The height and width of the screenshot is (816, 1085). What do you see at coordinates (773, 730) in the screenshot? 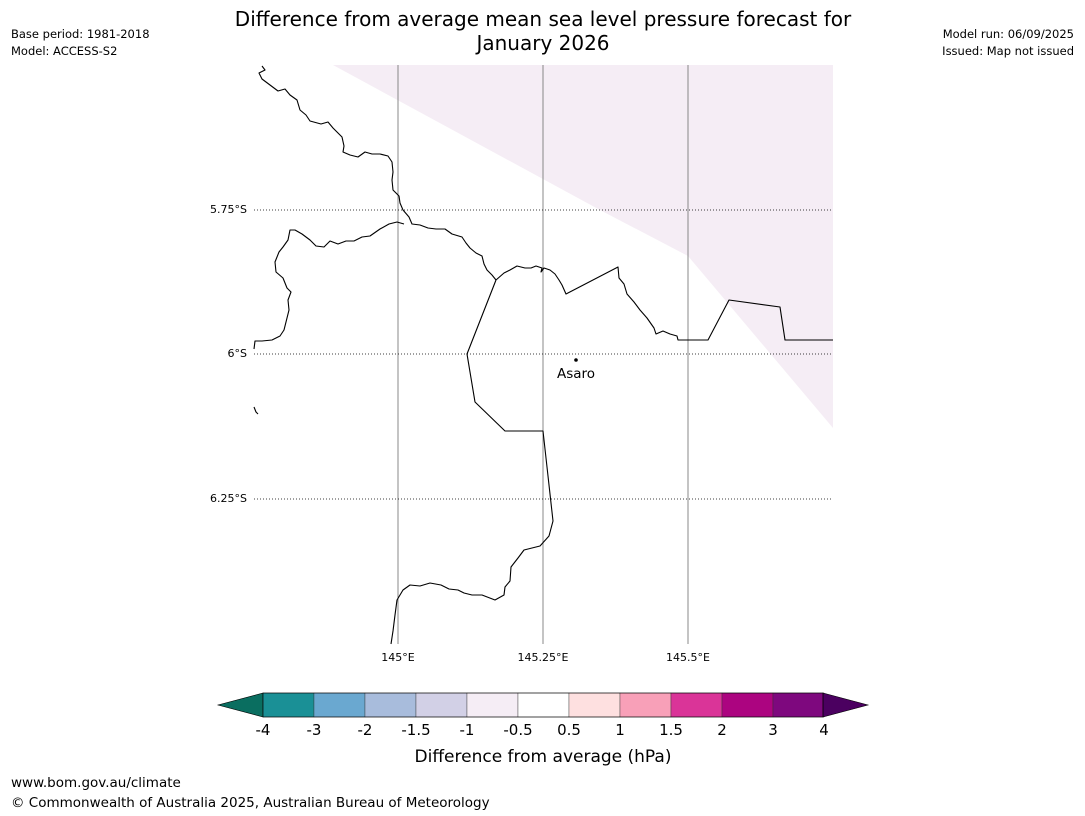
I see `colorbar-tick-label: 3` at bounding box center [773, 730].